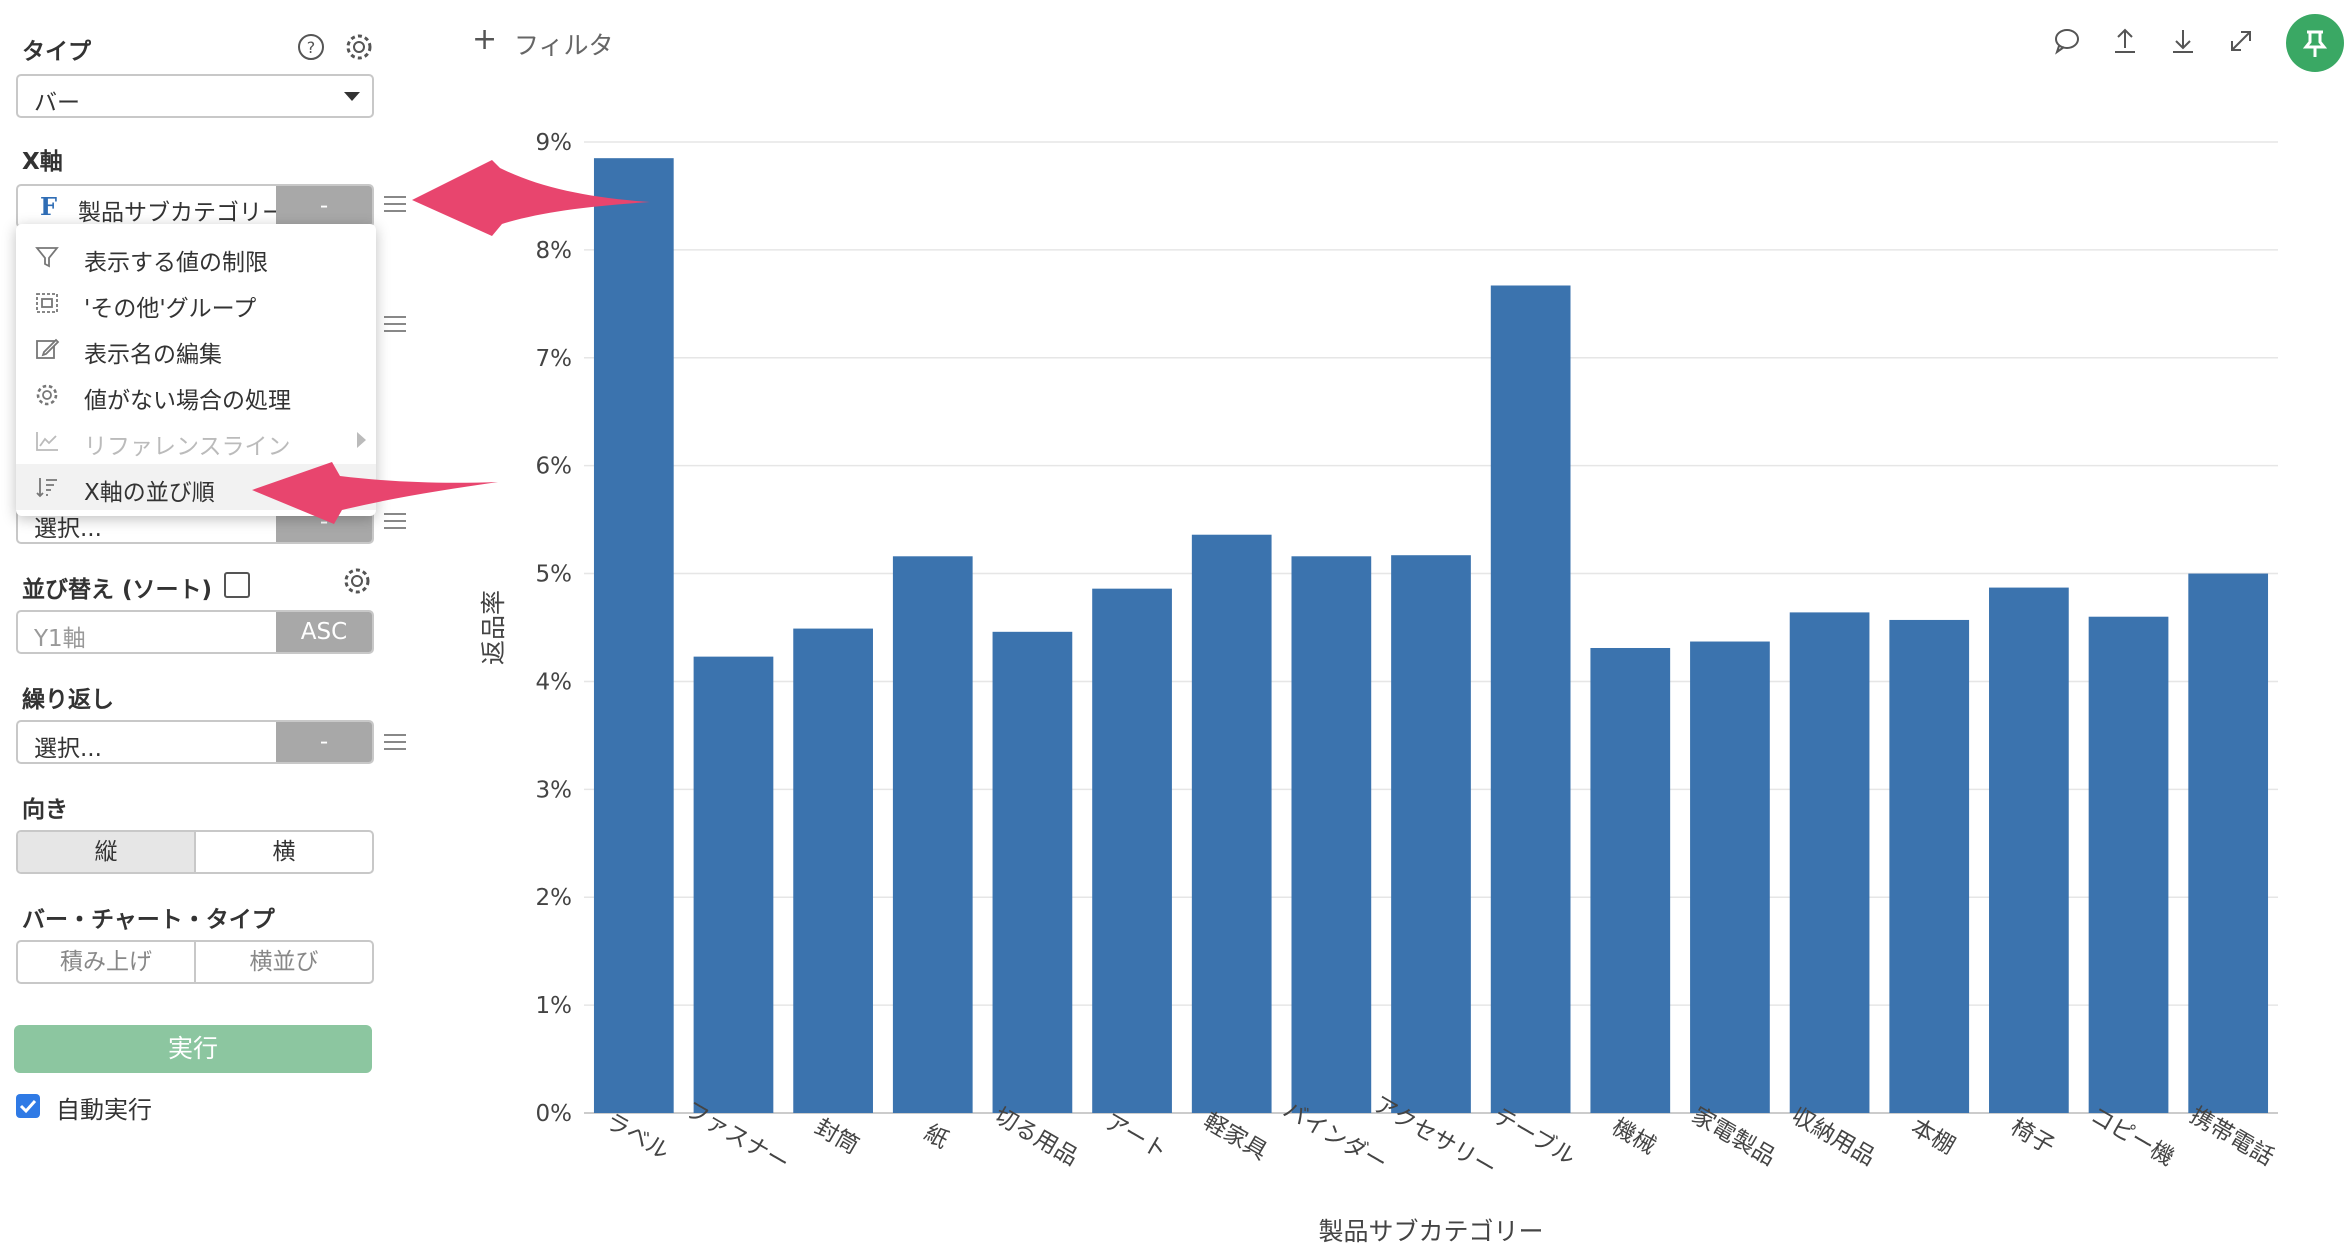  What do you see at coordinates (361, 440) in the screenshot?
I see `submenu-arrow-icon` at bounding box center [361, 440].